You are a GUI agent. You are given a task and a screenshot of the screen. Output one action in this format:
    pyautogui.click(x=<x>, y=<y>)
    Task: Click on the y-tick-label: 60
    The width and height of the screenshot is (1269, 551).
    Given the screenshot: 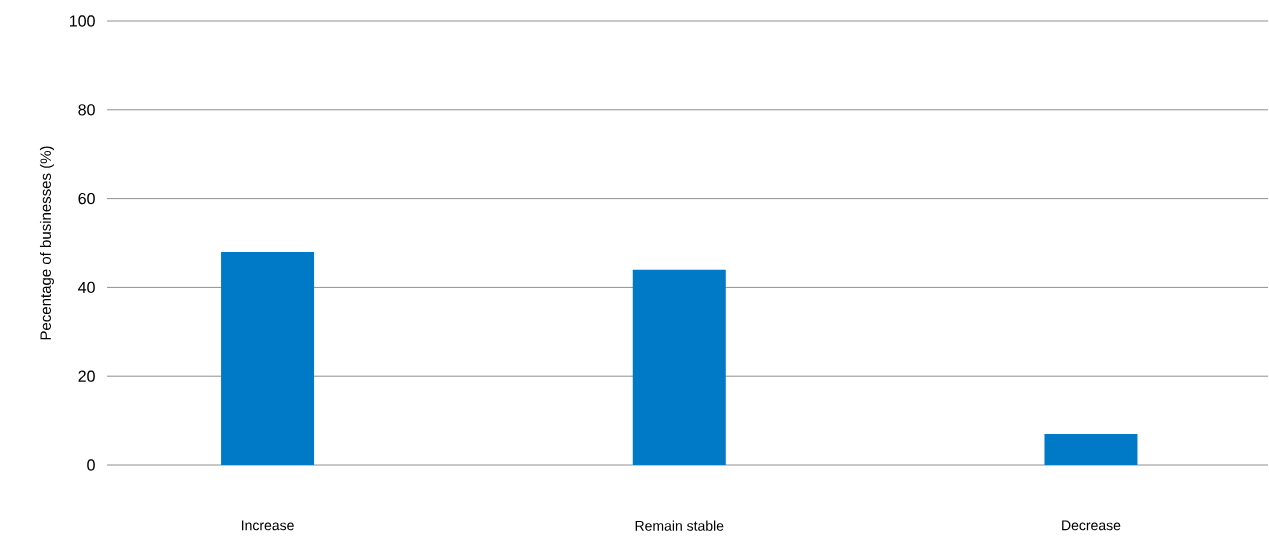 What is the action you would take?
    pyautogui.click(x=86, y=198)
    